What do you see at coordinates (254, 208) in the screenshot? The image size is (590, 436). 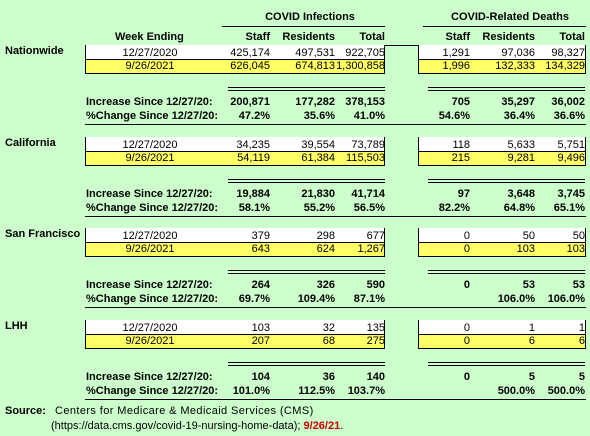 I see `pct-inf-staff: 58.1%` at bounding box center [254, 208].